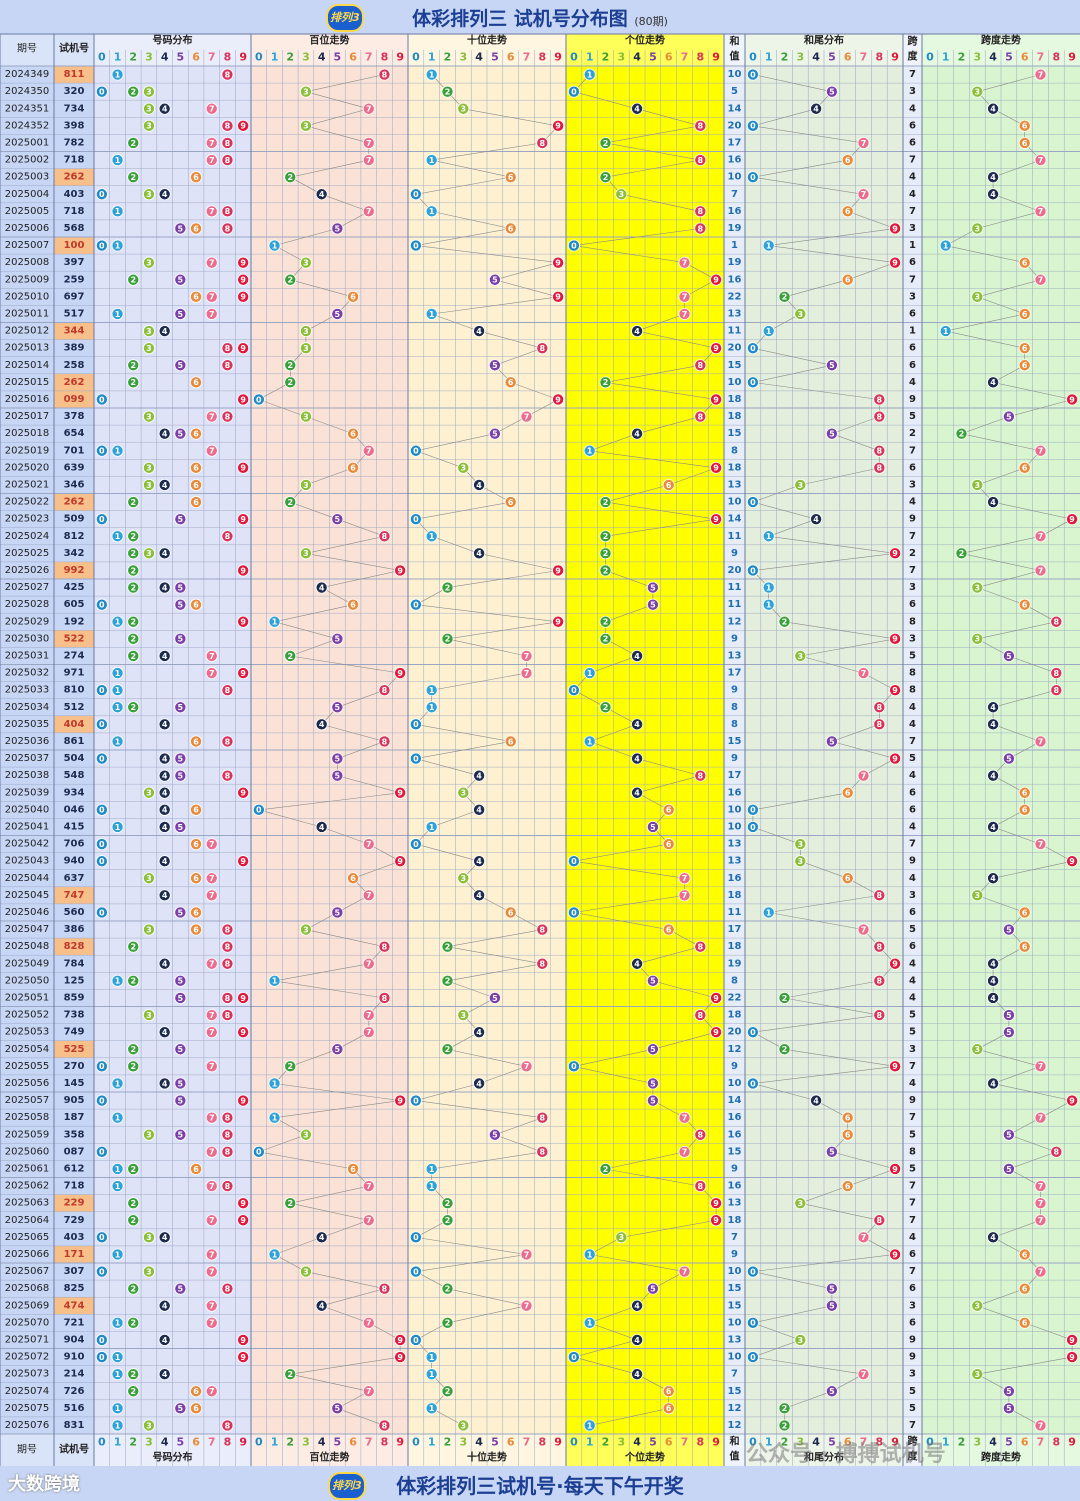 This screenshot has height=1501, width=1080. Describe the element at coordinates (912, 108) in the screenshot. I see `span-cell: 4` at that location.